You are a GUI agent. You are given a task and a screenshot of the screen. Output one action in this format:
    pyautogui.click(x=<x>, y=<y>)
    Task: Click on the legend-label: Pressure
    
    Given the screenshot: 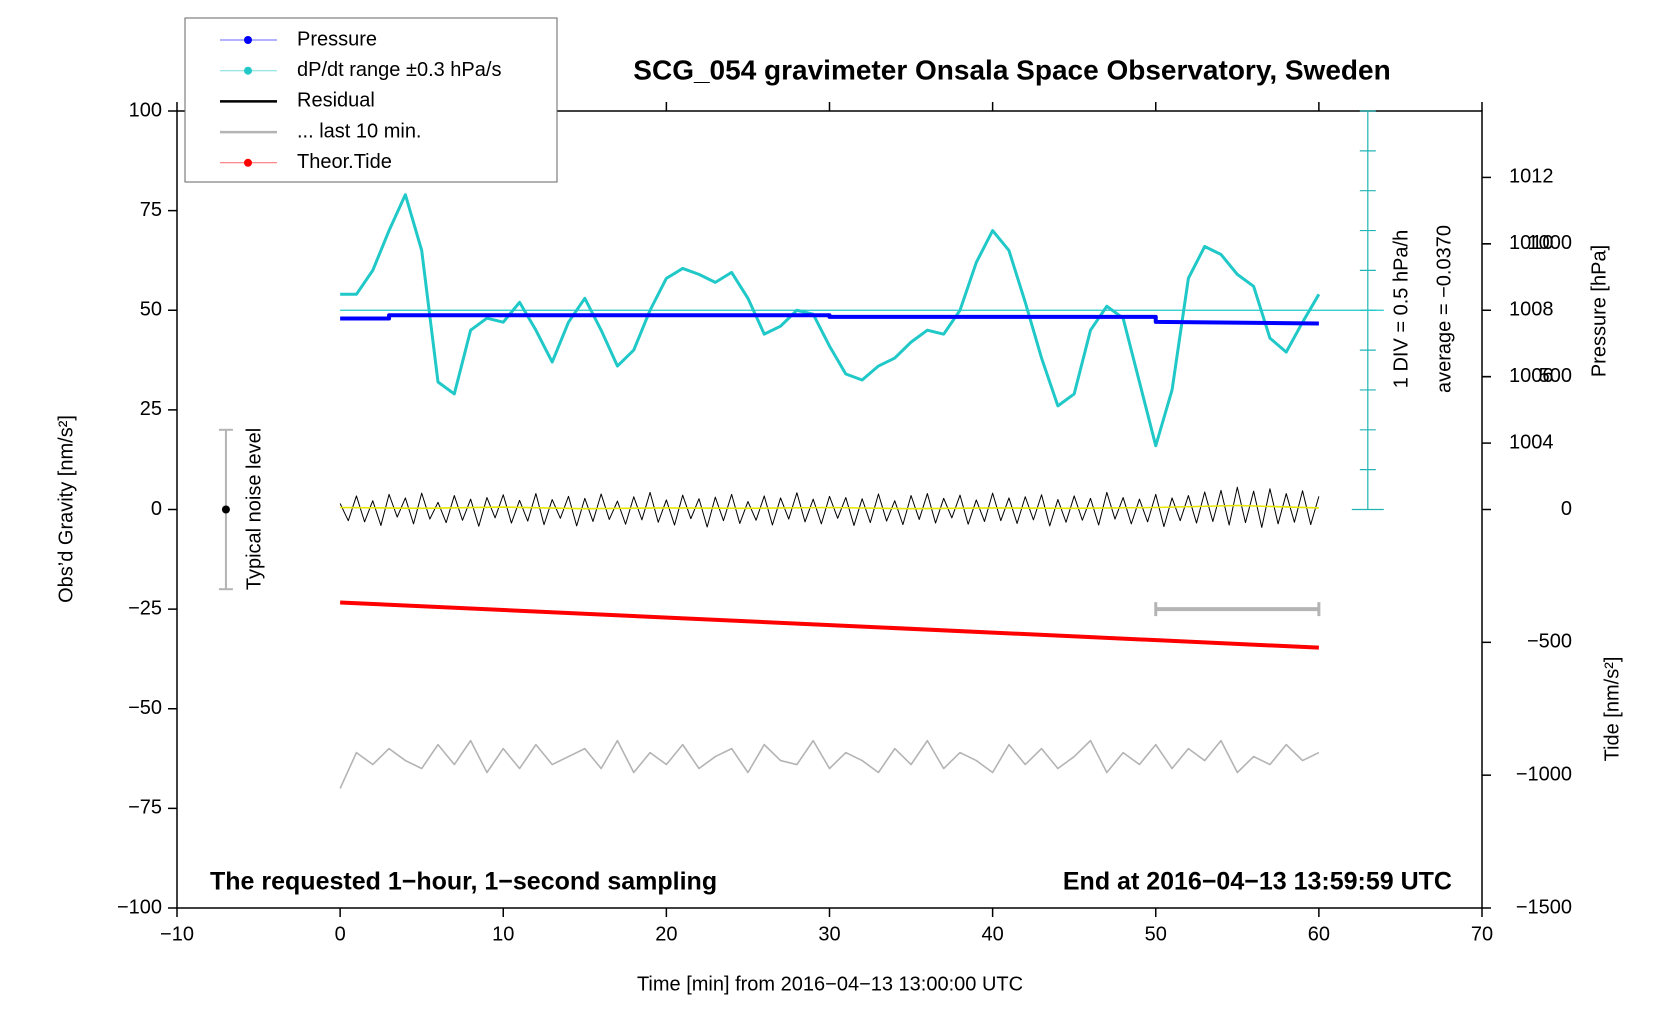 What is the action you would take?
    pyautogui.click(x=337, y=39)
    